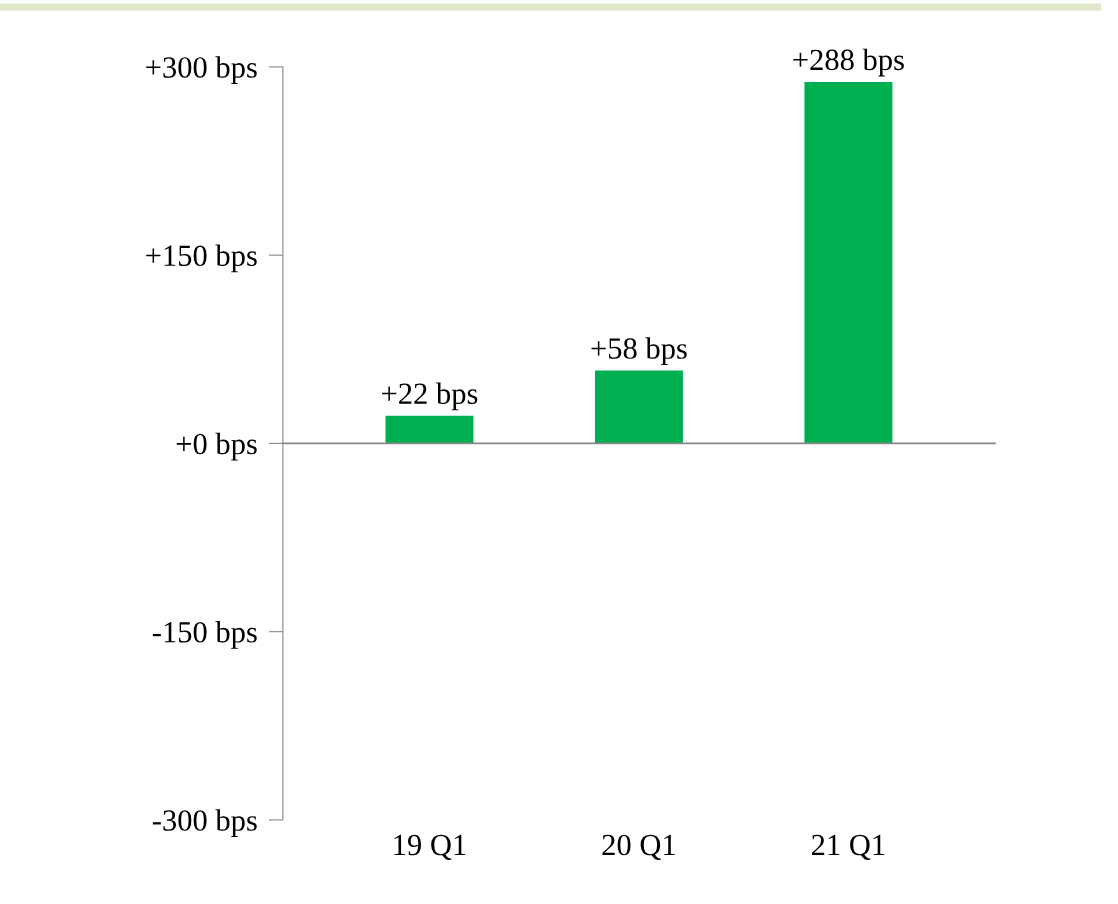  I want to click on y-tick-label: +300 bps, so click(201, 70).